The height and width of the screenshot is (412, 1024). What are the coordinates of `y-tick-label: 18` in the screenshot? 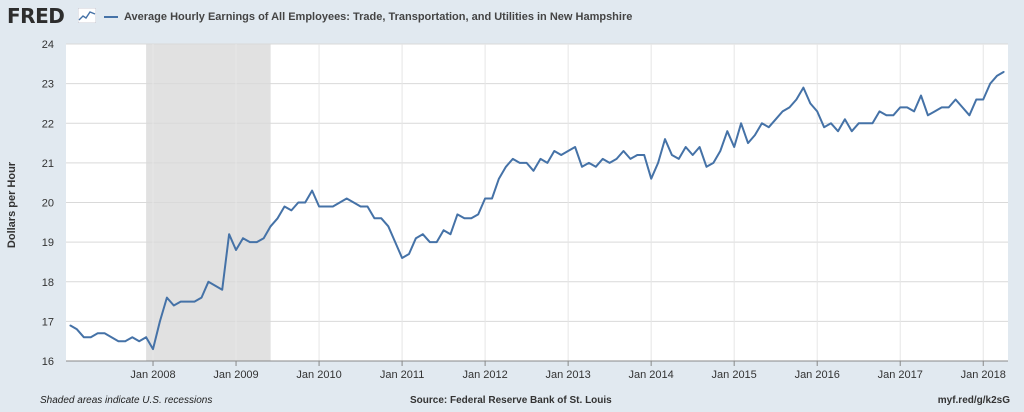 It's located at (48, 283).